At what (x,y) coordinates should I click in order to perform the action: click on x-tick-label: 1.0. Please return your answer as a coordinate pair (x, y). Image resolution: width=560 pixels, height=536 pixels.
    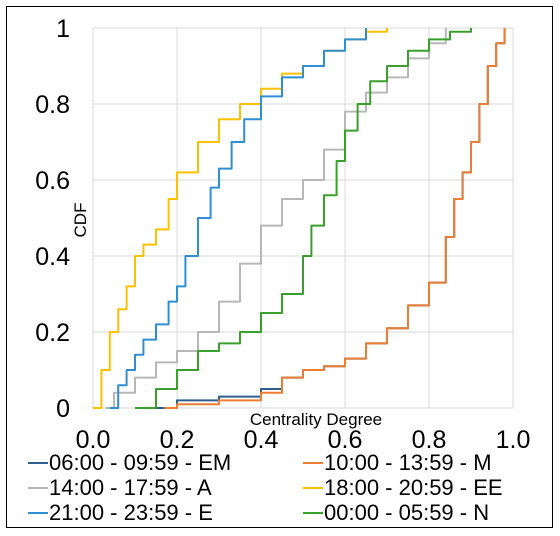
    Looking at the image, I should click on (513, 440).